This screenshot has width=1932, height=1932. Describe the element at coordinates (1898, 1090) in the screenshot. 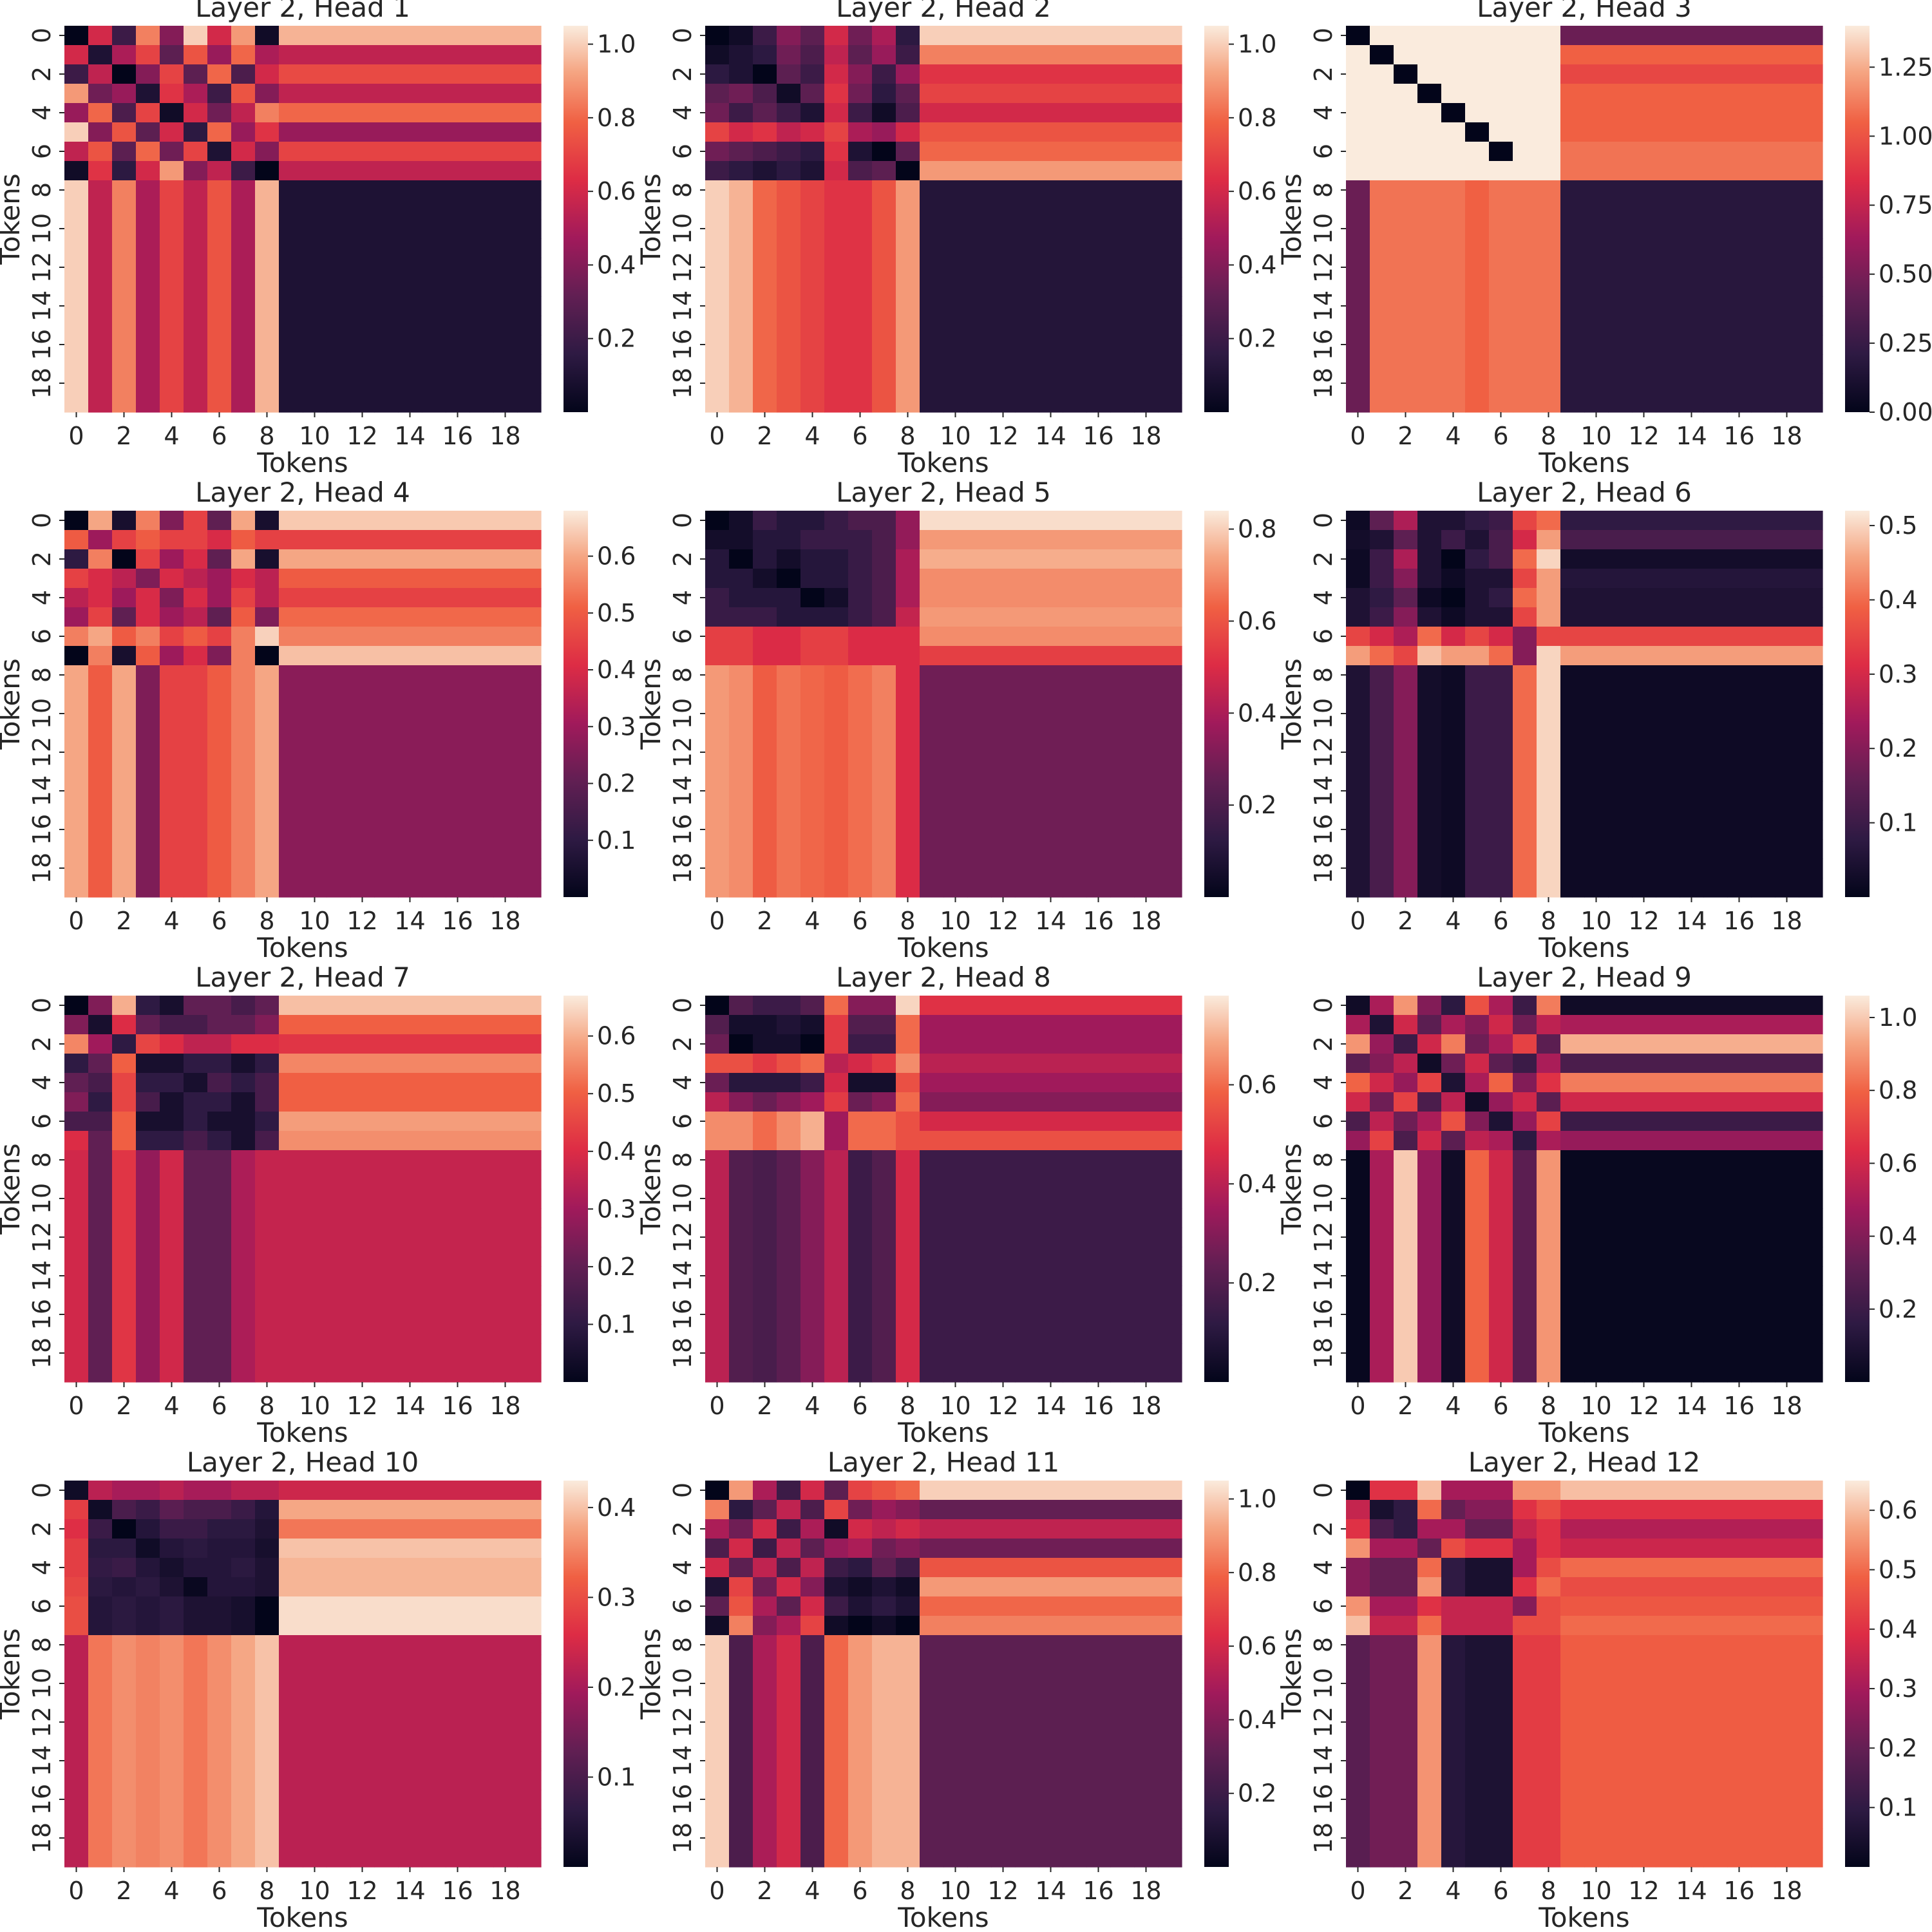

I see `colorbar-tick-label: 0.8` at that location.